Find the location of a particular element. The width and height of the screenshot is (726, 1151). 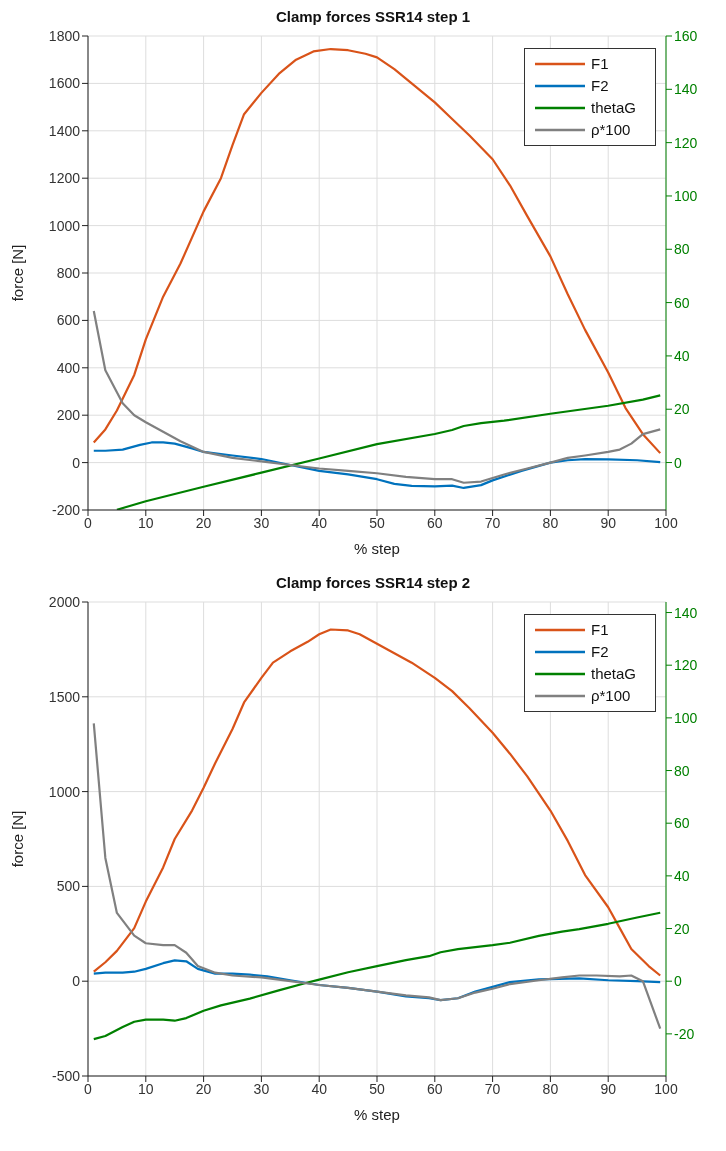

y-tick-label: 200 is located at coordinates (68, 415).